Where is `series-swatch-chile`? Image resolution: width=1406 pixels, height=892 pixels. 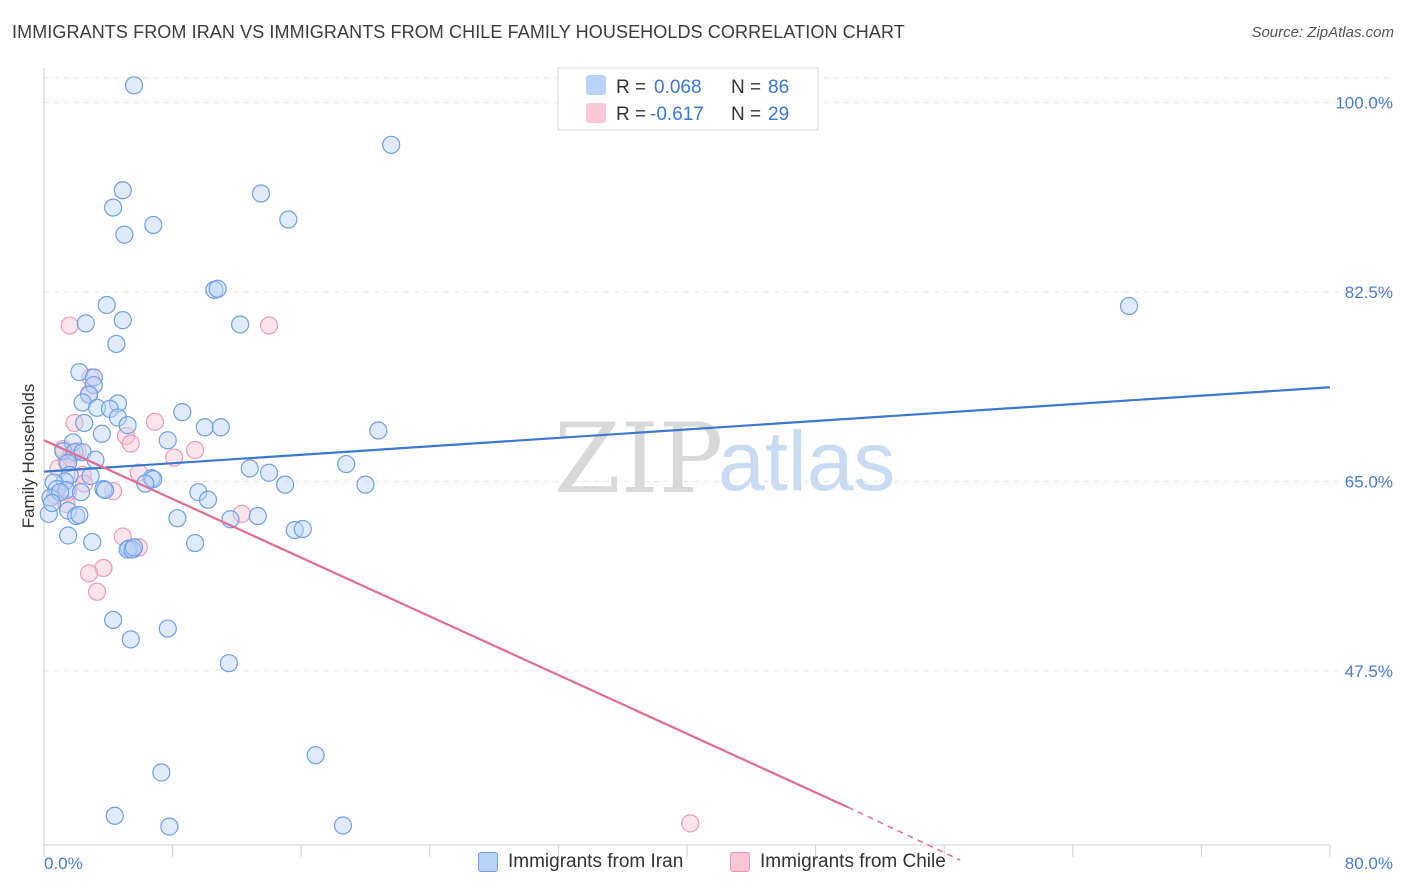 series-swatch-chile is located at coordinates (740, 862).